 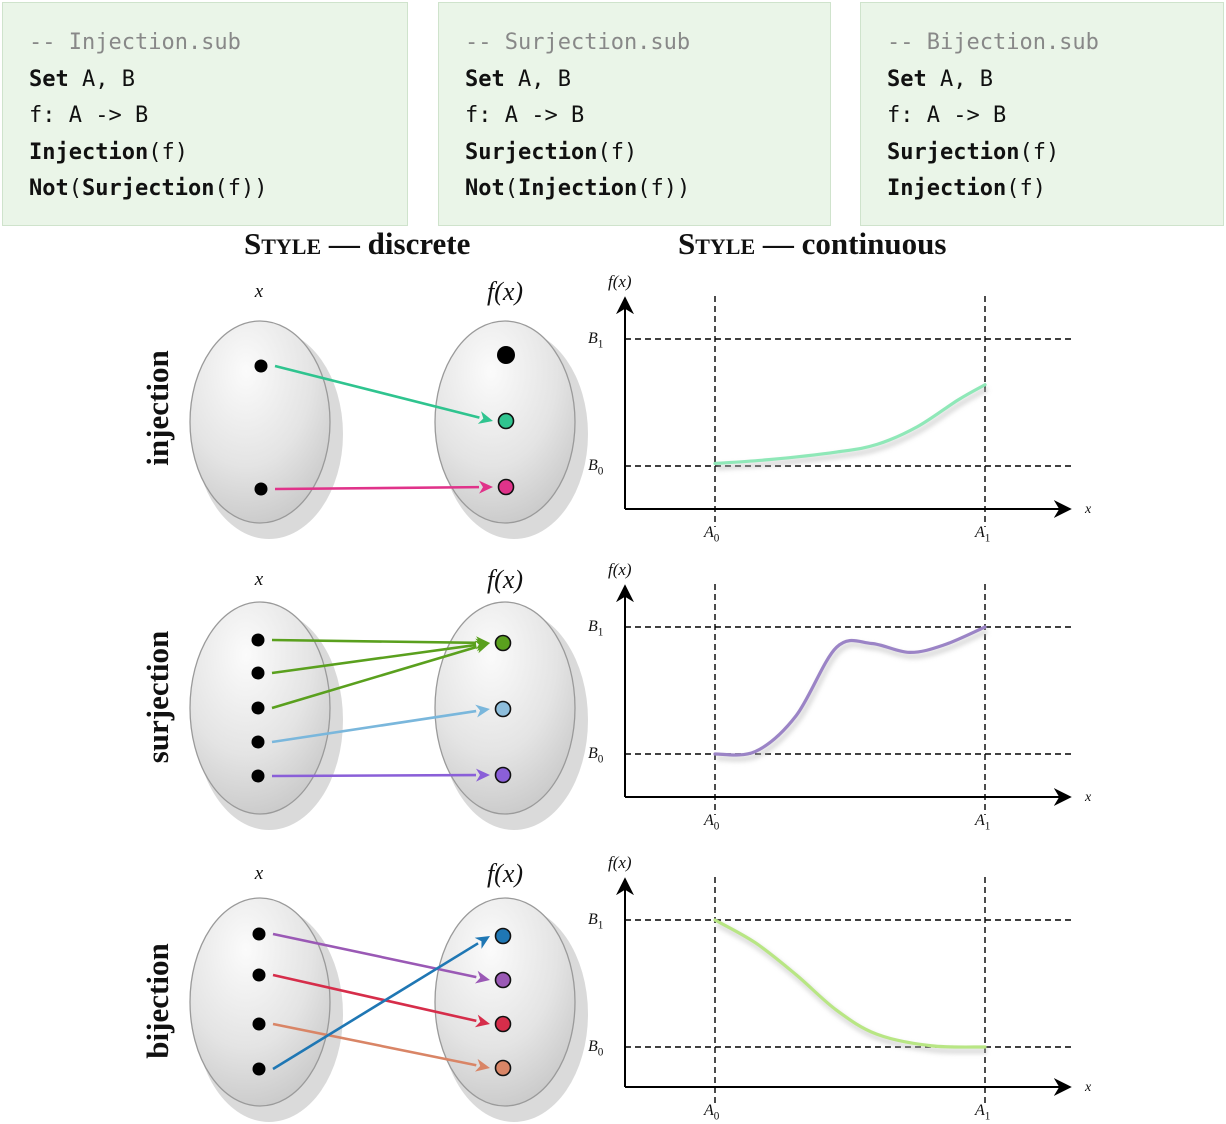 I want to click on title-discrete: Style — discrete, so click(x=357, y=243).